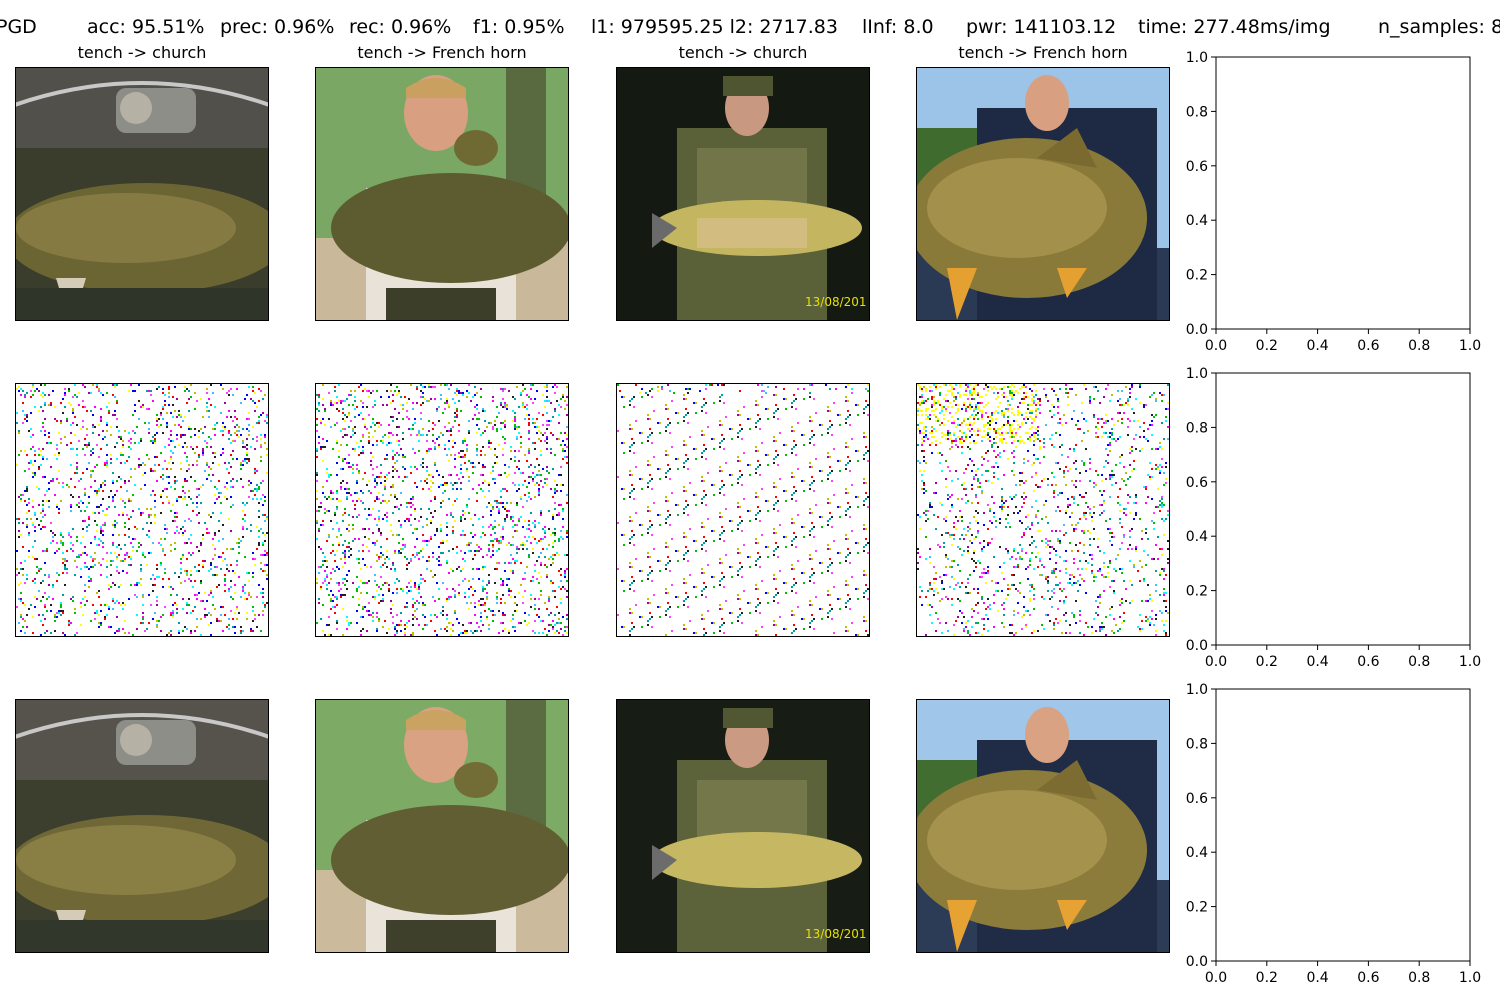 The height and width of the screenshot is (1000, 1500). Describe the element at coordinates (519, 27) in the screenshot. I see `suptitle-f1: f1: 0.95%` at that location.